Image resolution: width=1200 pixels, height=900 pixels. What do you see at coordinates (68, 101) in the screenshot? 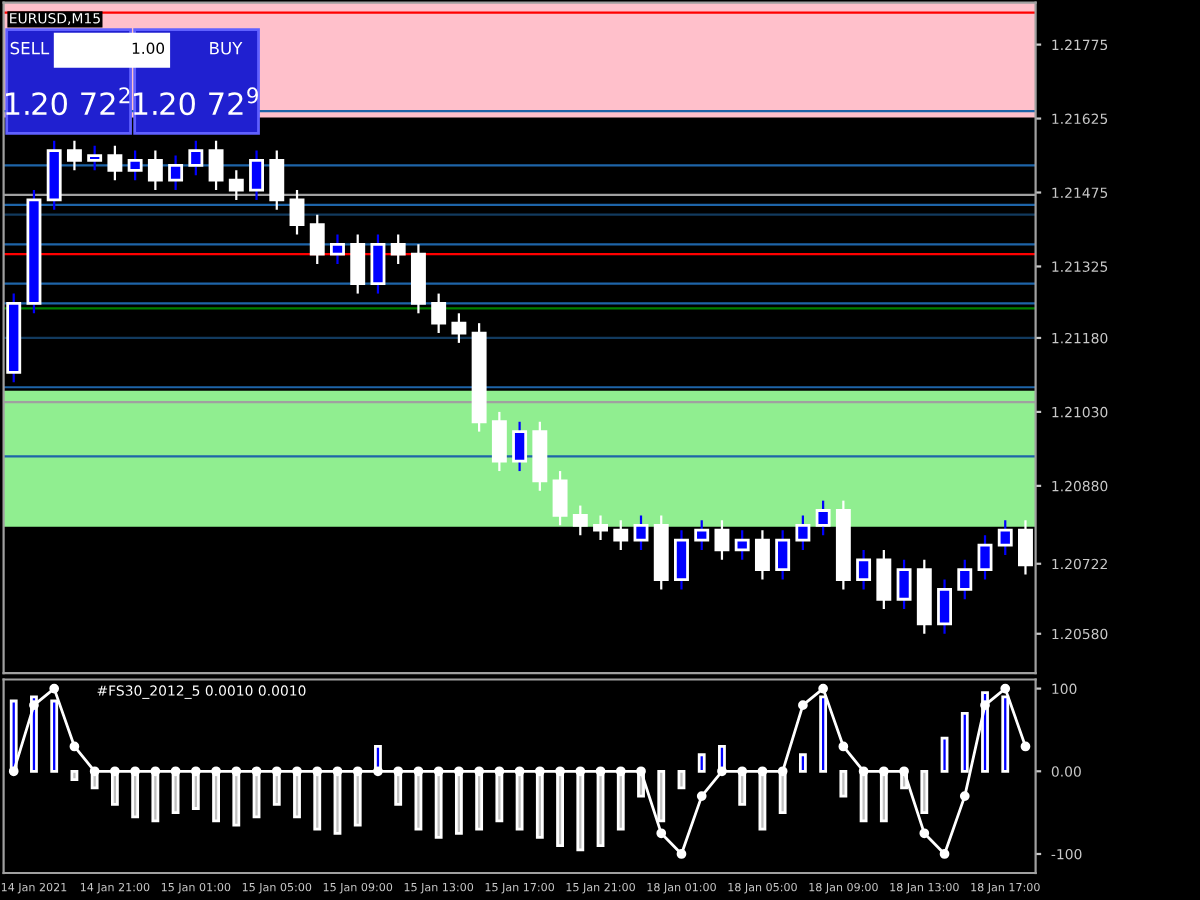
I see `annotation: 1.20 72$^{2}$` at bounding box center [68, 101].